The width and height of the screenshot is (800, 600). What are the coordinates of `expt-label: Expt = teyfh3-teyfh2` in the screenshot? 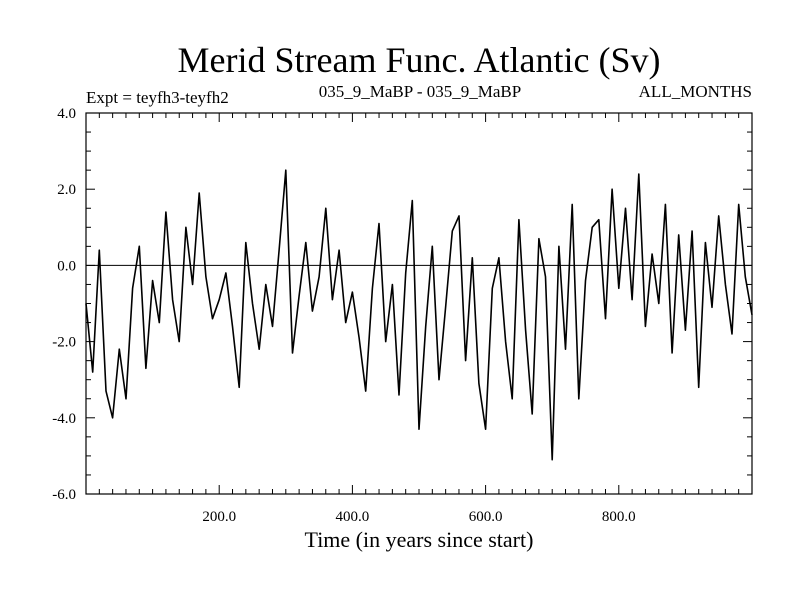 It's located at (157, 97).